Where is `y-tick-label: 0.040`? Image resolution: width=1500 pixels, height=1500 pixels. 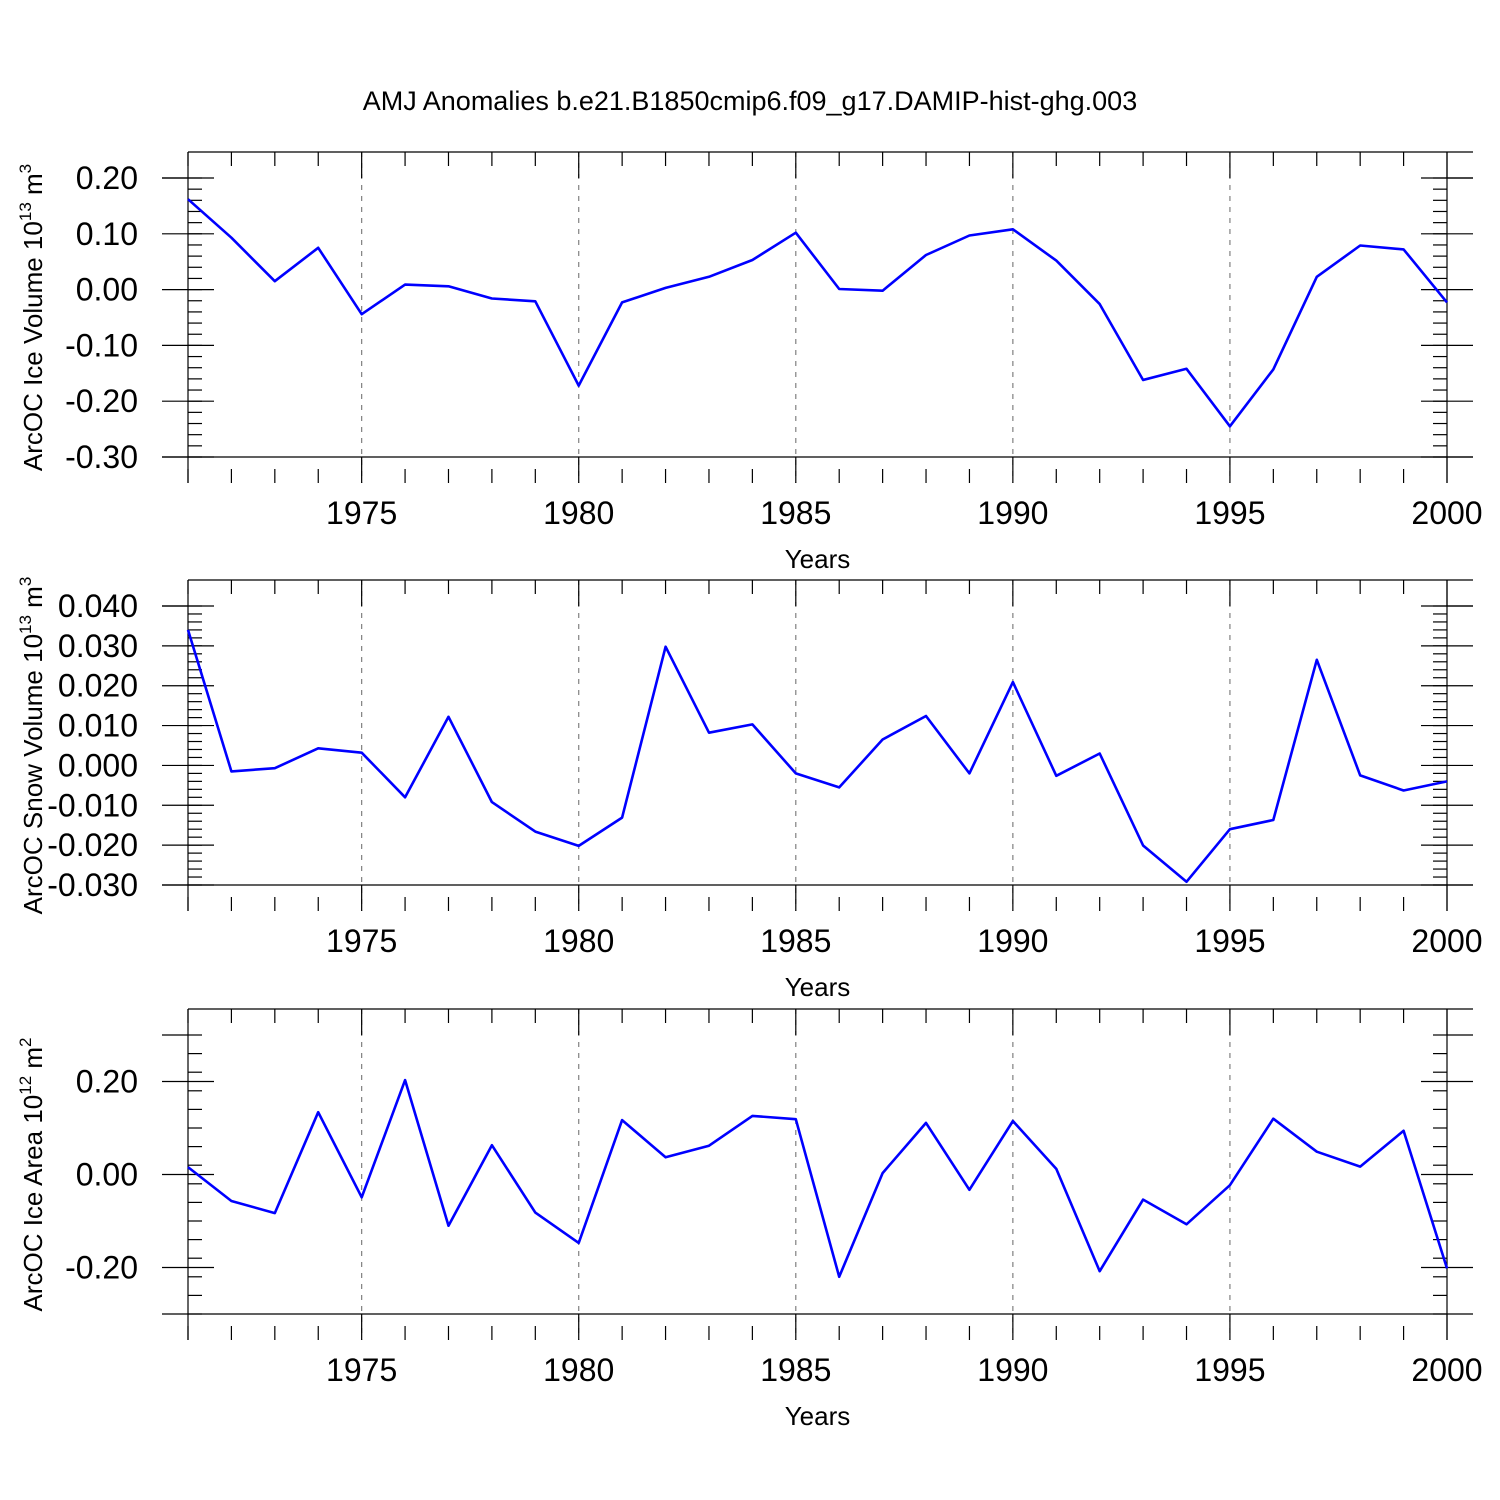 y-tick-label: 0.040 is located at coordinates (98, 606).